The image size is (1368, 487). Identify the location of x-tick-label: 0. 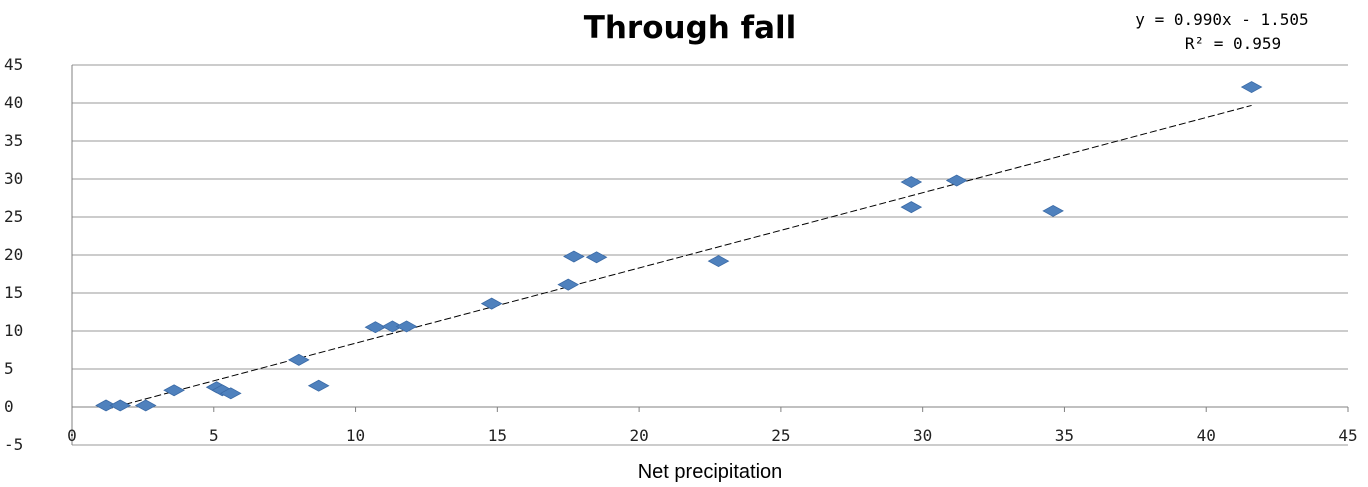
(72, 435).